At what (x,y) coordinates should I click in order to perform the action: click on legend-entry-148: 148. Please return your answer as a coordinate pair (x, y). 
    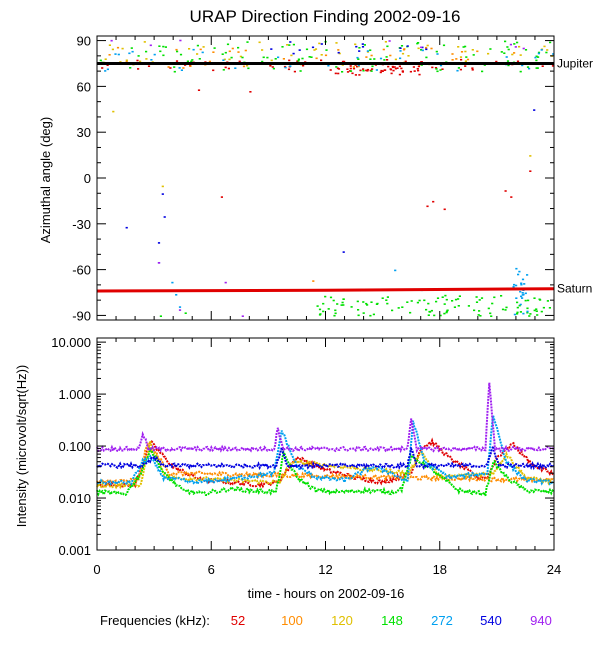
    Looking at the image, I should click on (392, 620).